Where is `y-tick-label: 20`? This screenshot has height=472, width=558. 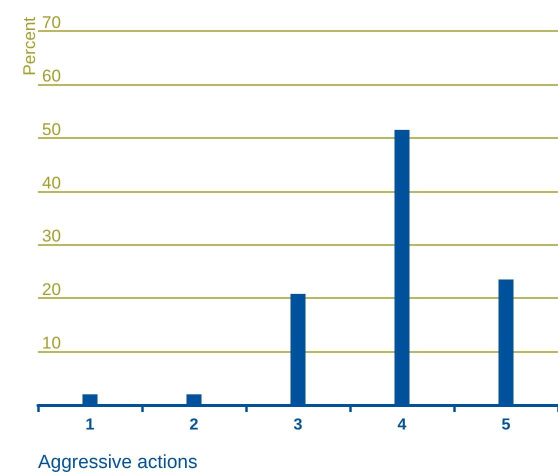
y-tick-label: 20 is located at coordinates (51, 290).